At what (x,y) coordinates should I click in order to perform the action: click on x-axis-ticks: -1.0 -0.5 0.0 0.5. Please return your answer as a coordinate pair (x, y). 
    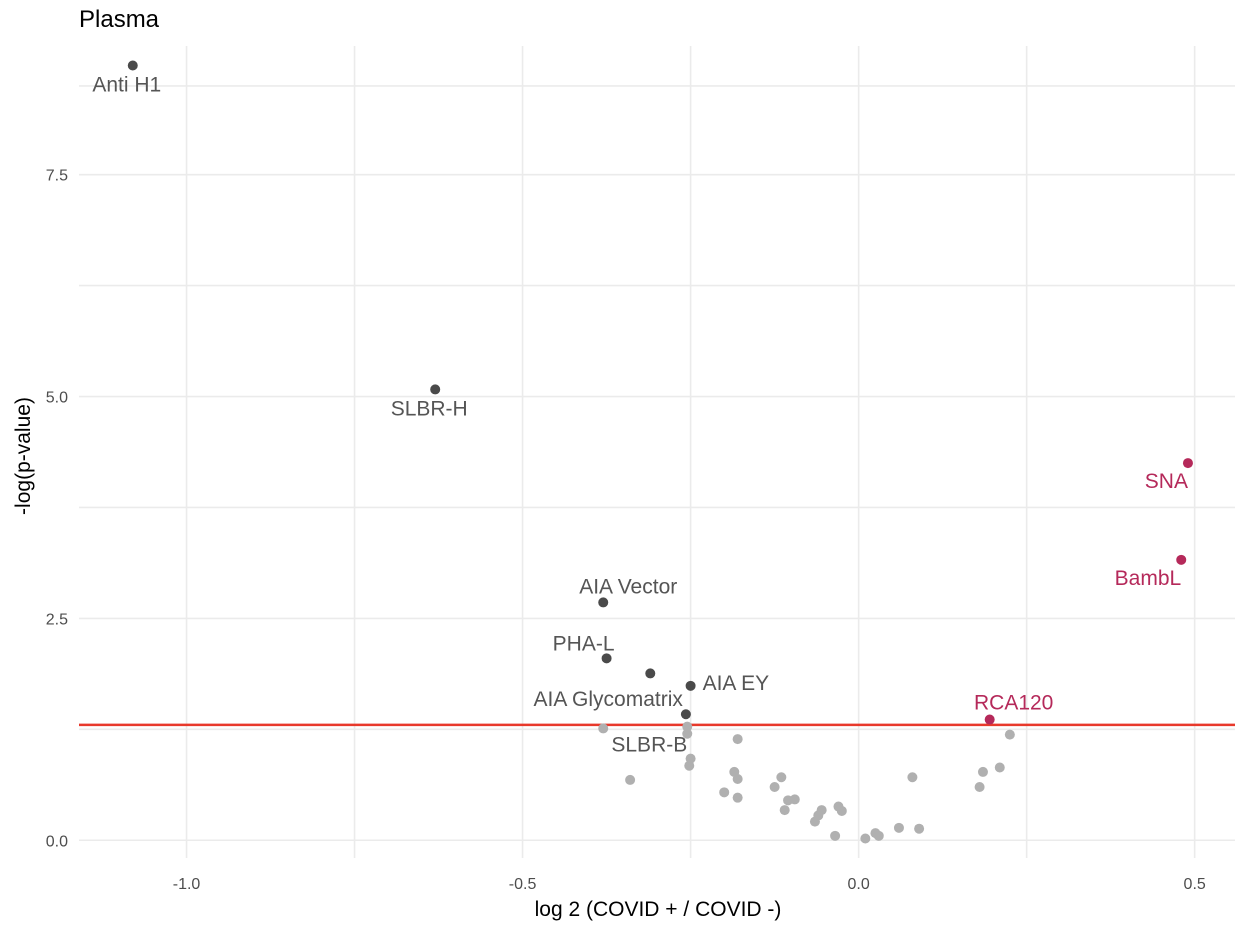
    Looking at the image, I should click on (689, 884).